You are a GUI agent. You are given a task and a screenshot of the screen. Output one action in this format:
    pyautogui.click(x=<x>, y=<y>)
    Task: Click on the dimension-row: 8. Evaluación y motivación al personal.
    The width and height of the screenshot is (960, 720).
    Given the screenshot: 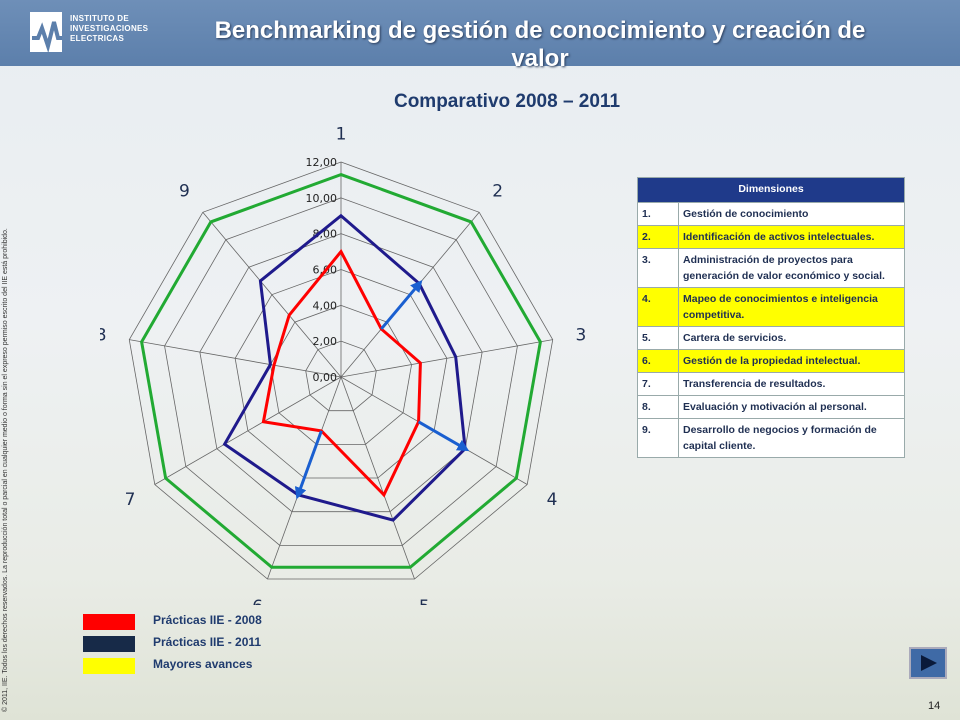 What is the action you would take?
    pyautogui.click(x=771, y=407)
    